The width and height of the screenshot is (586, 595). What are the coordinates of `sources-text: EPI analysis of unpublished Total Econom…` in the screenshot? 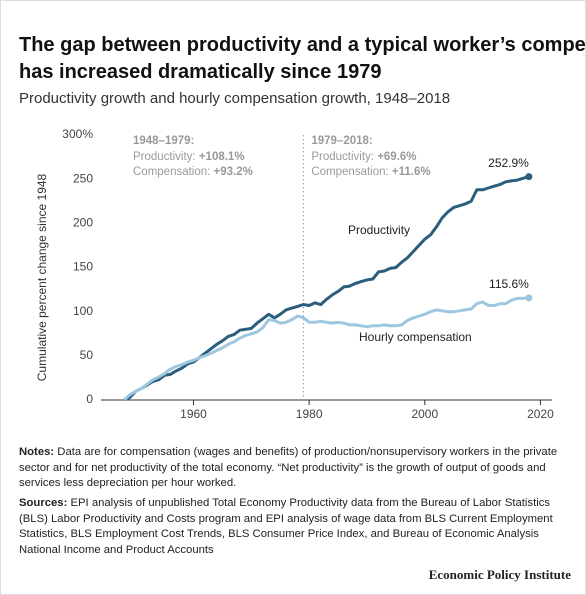 It's located at (286, 526).